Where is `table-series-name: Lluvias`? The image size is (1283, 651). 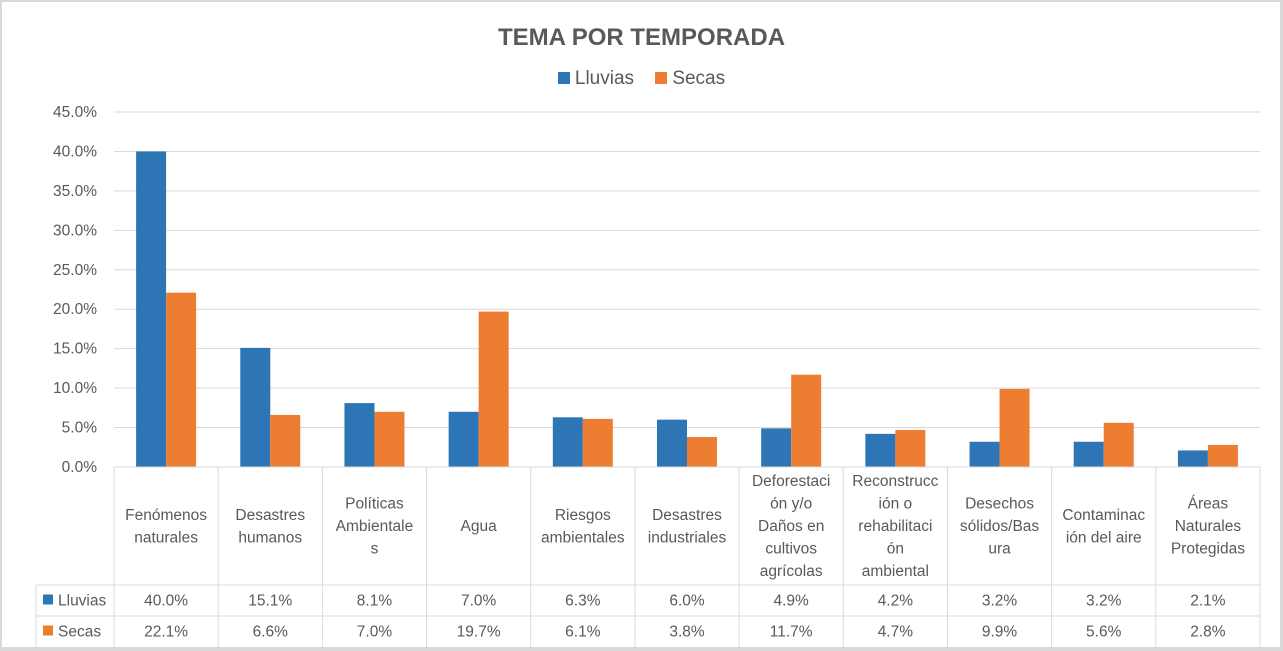 table-series-name: Lluvias is located at coordinates (82, 601).